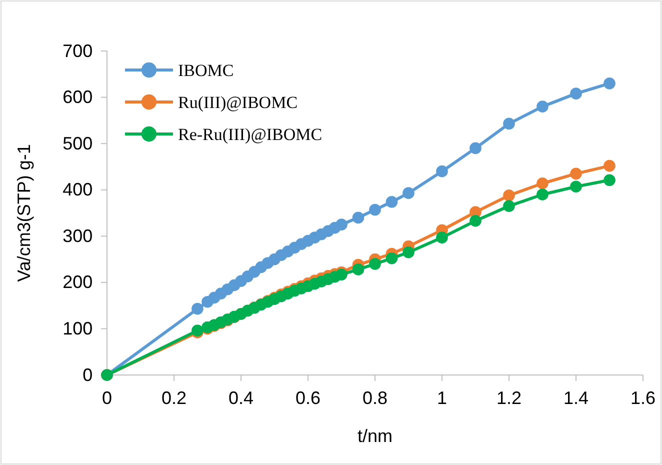  What do you see at coordinates (643, 398) in the screenshot?
I see `x-tick-label: 1.6` at bounding box center [643, 398].